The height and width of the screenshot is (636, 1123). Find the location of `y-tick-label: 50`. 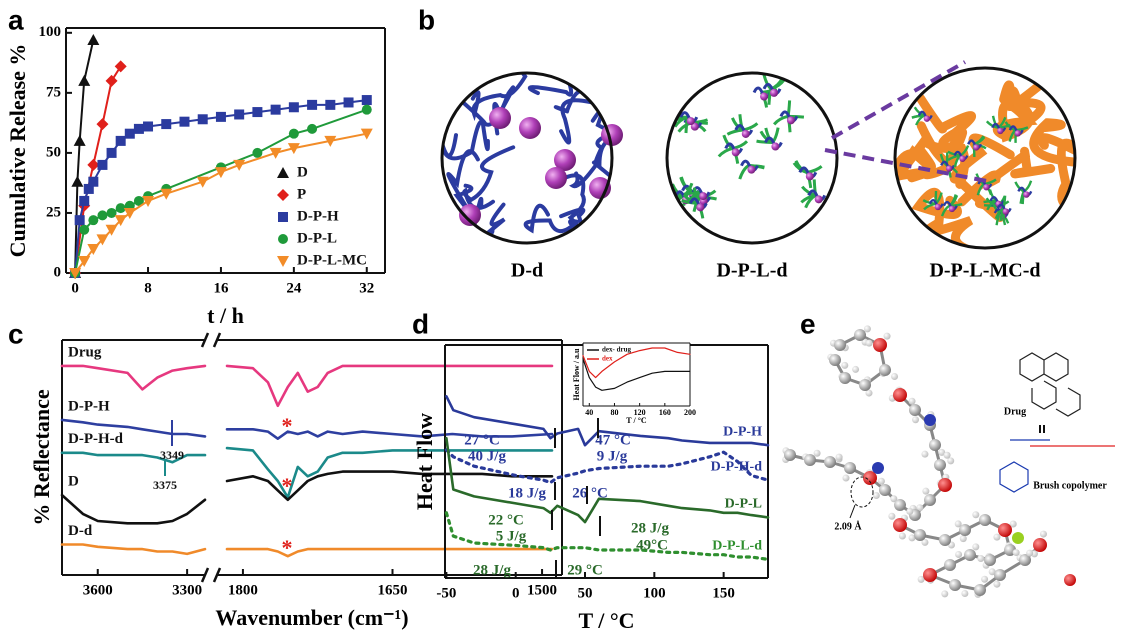

y-tick-label: 50 is located at coordinates (53, 152).